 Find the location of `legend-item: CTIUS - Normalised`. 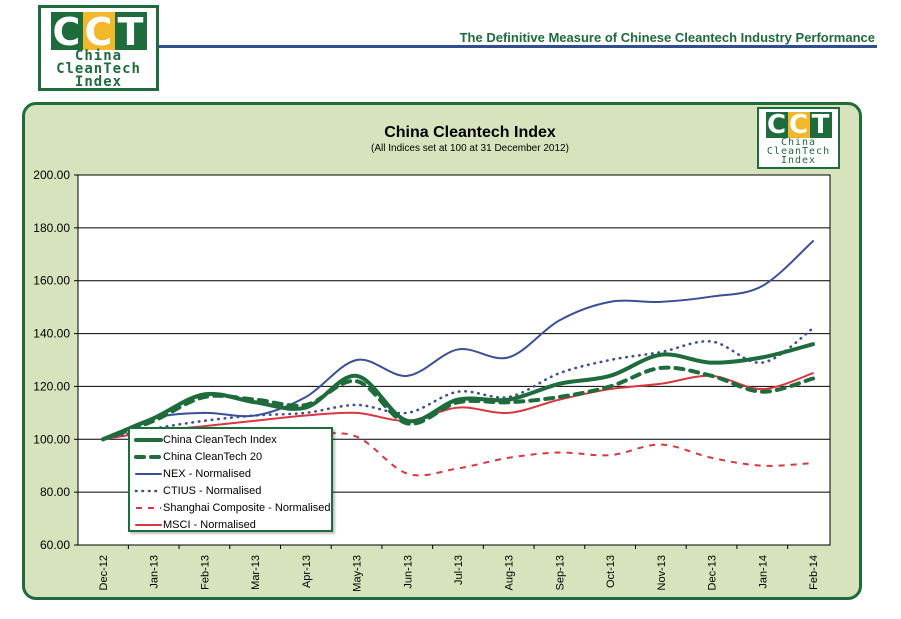

legend-item: CTIUS - Normalised is located at coordinates (232, 490).